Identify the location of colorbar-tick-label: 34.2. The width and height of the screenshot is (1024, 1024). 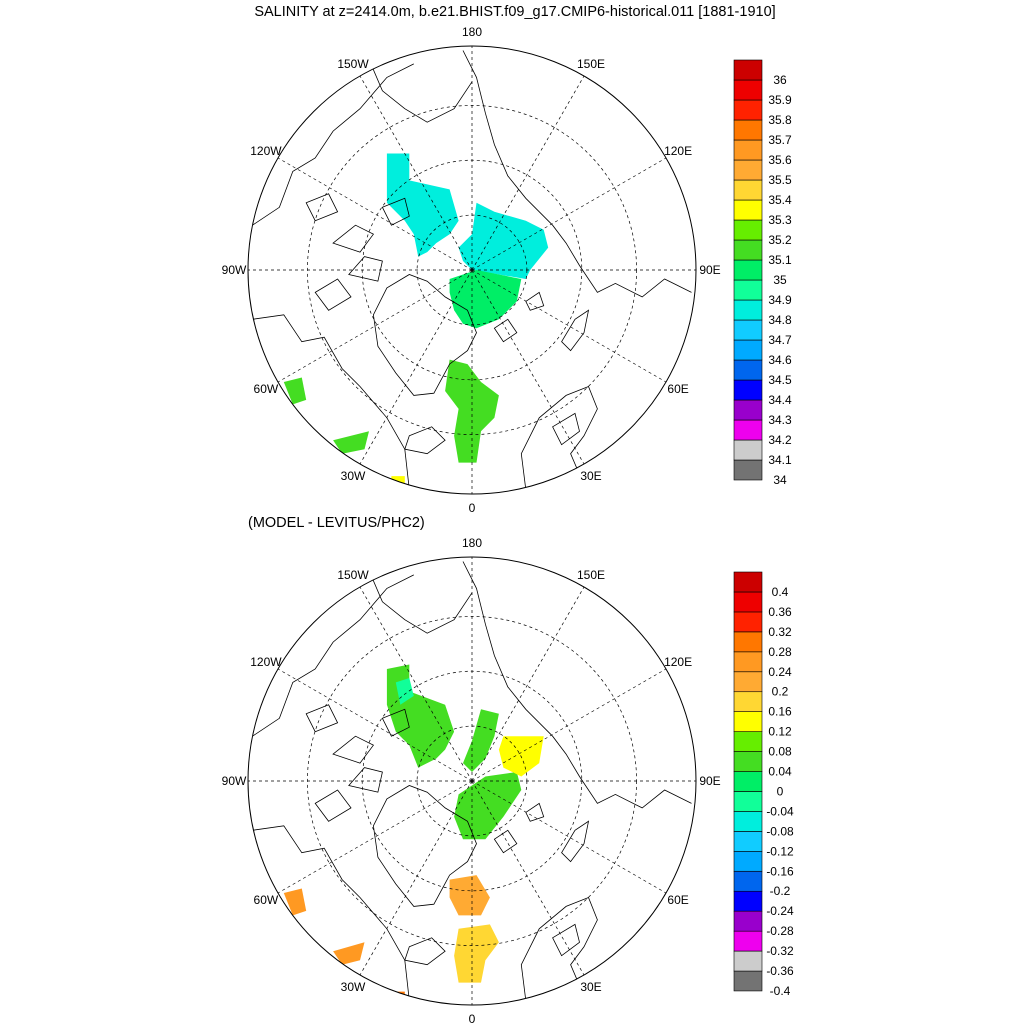
(780, 440).